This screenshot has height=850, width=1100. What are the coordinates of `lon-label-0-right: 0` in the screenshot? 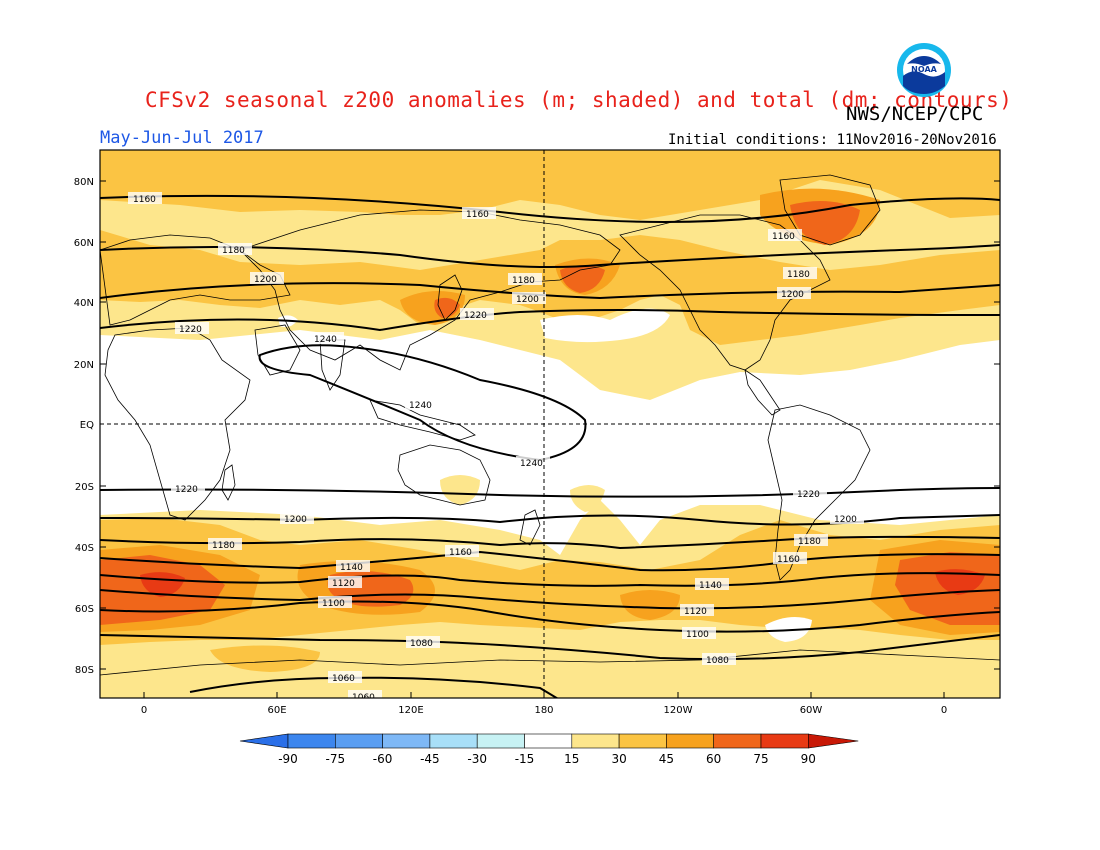 It's located at (944, 710).